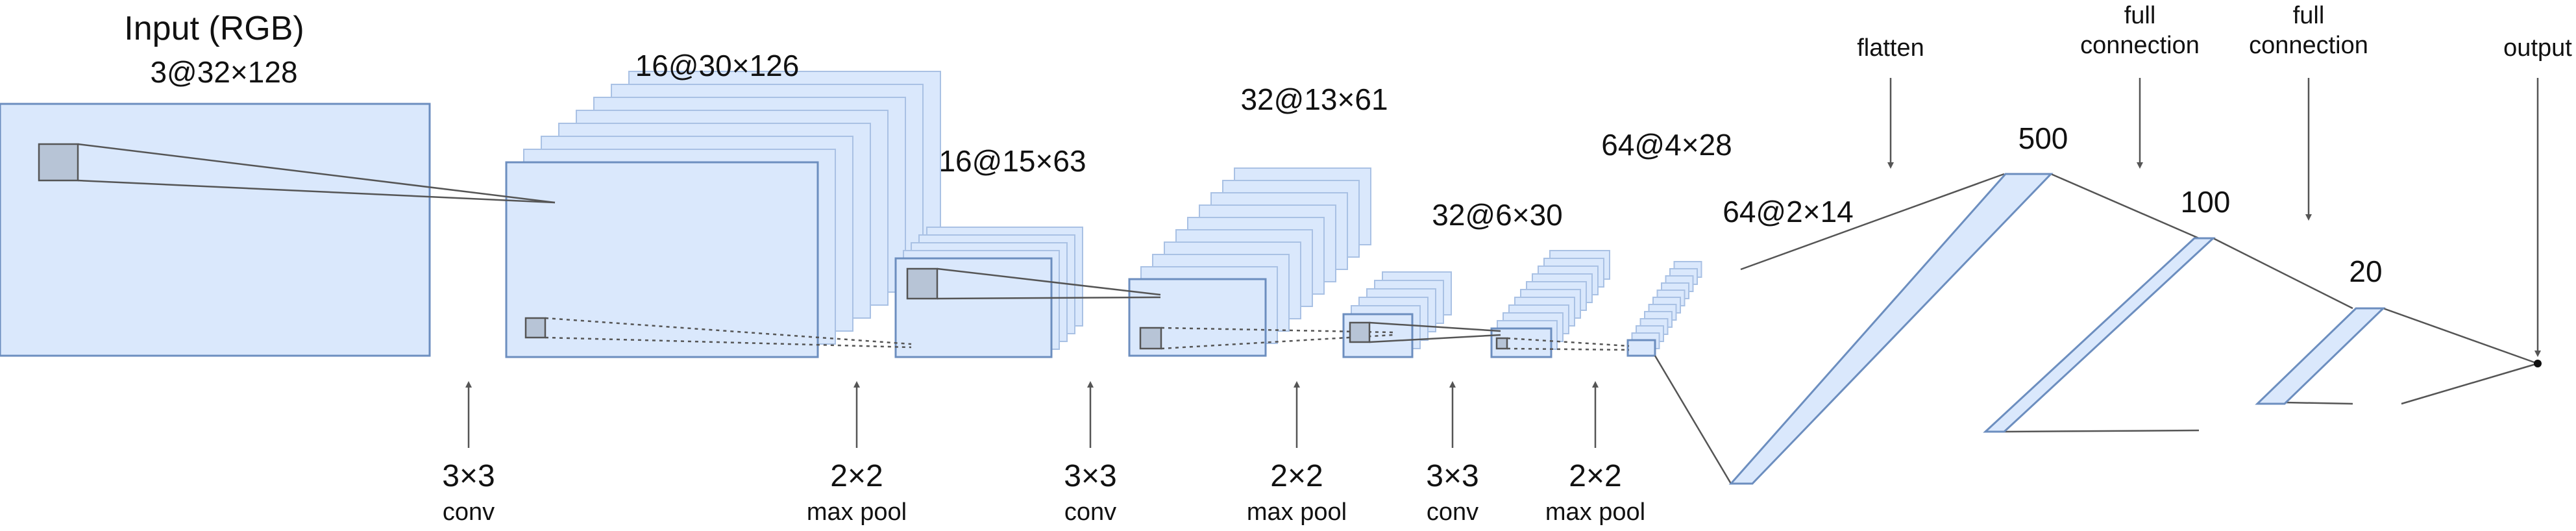 This screenshot has height=531, width=2576. I want to click on feature-map-4-label: 32@6×30, so click(1497, 215).